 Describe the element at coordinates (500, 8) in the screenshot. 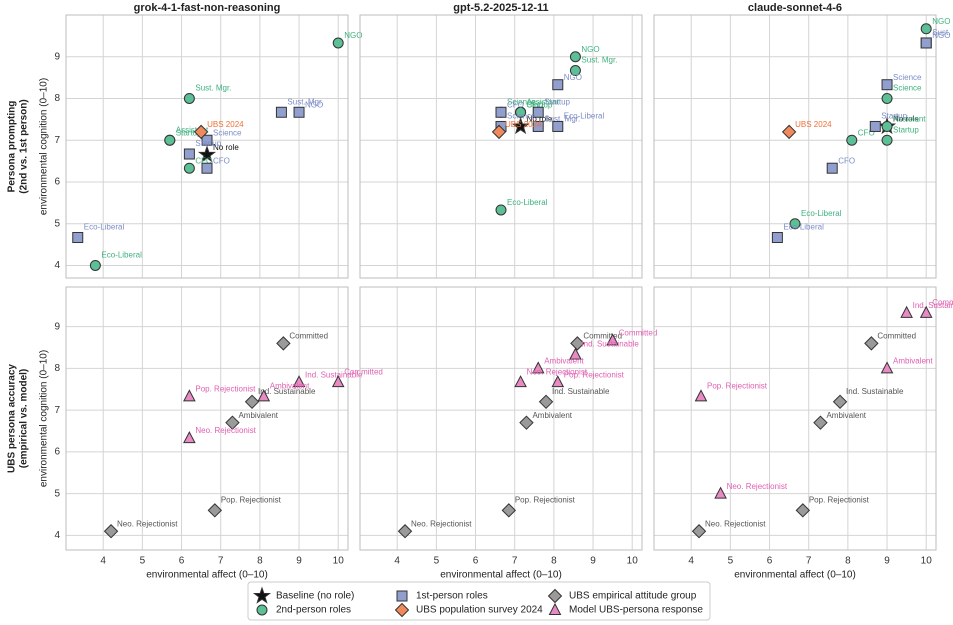

I see `panel-title: gpt-5.2-2025-12-11` at that location.